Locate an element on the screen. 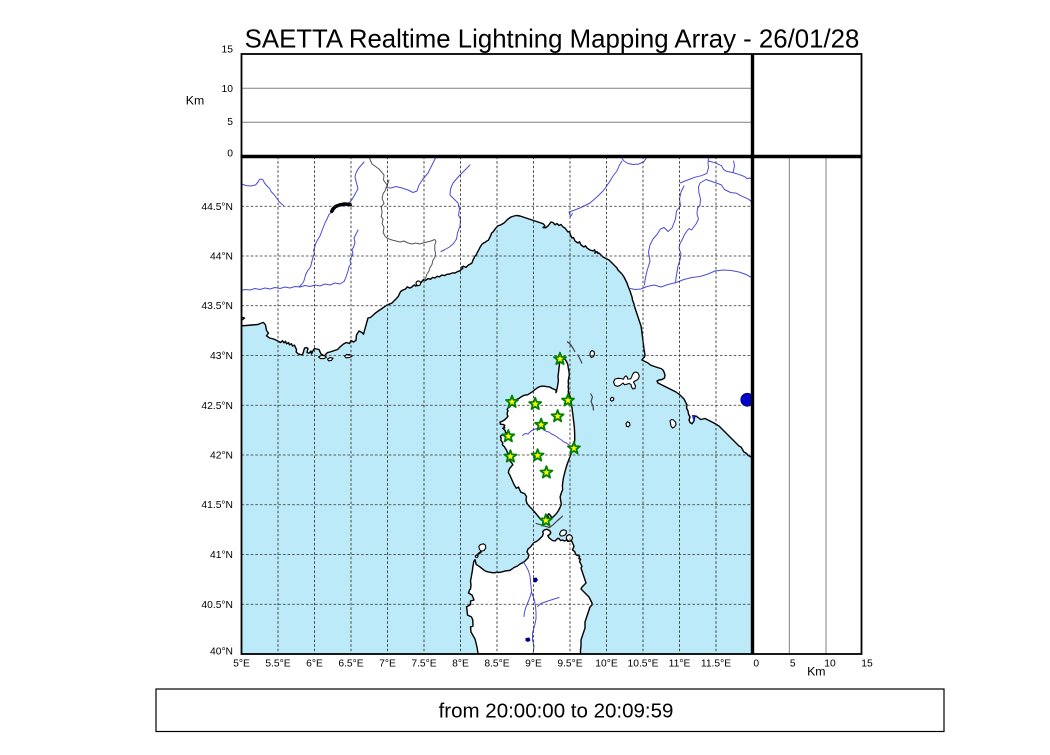  svg-text: 11°E is located at coordinates (680, 663).